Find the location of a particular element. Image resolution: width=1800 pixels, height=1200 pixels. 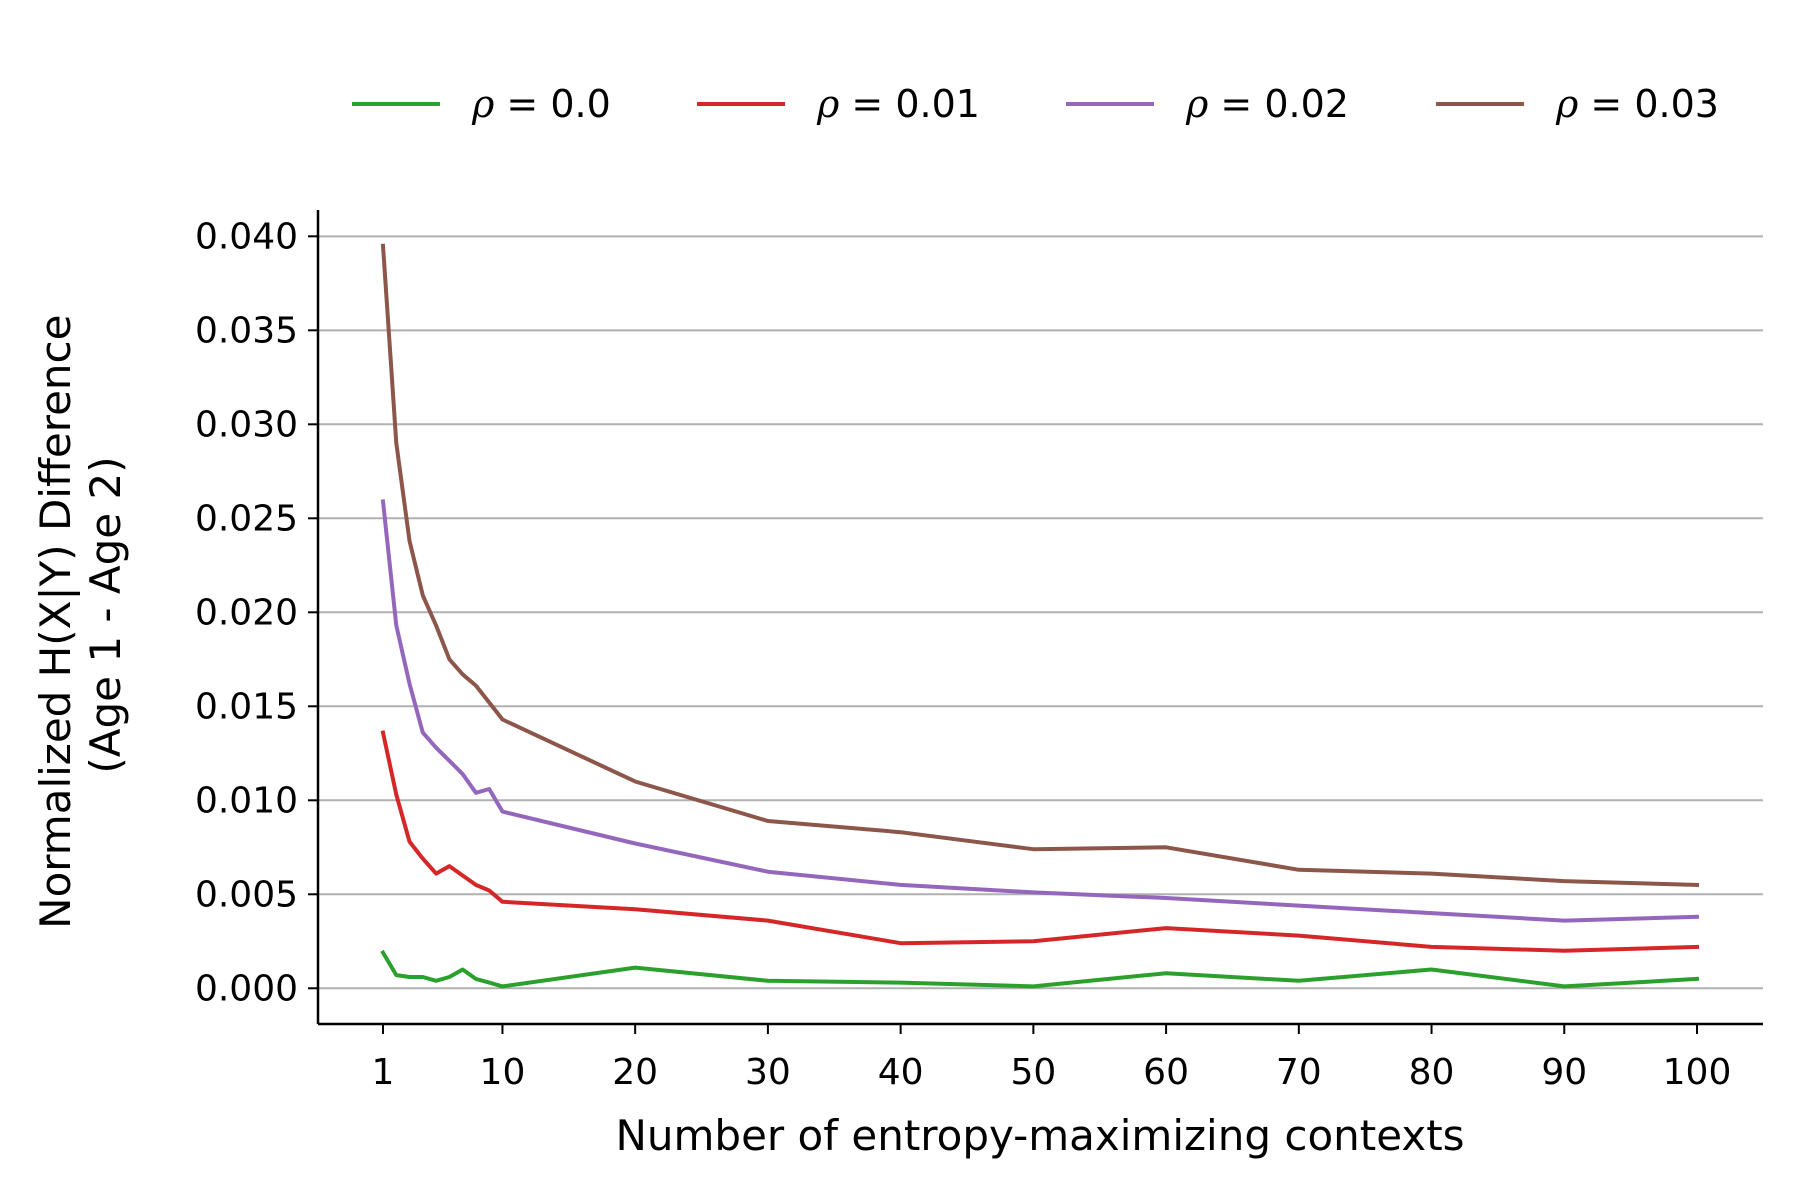

x-axis-title: Number of entropy-maximizing contexts is located at coordinates (1039, 1135).